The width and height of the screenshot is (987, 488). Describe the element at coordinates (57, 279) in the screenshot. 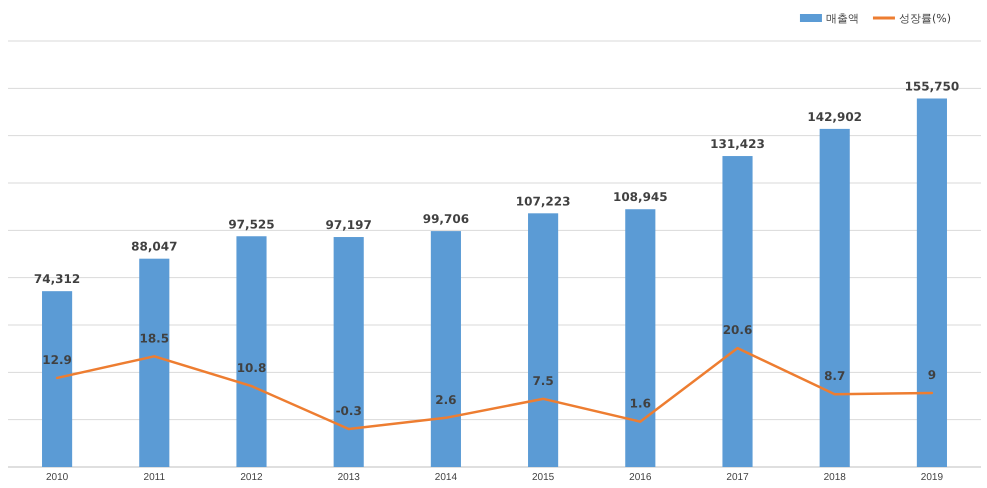

I see `data-label: 74,312` at that location.